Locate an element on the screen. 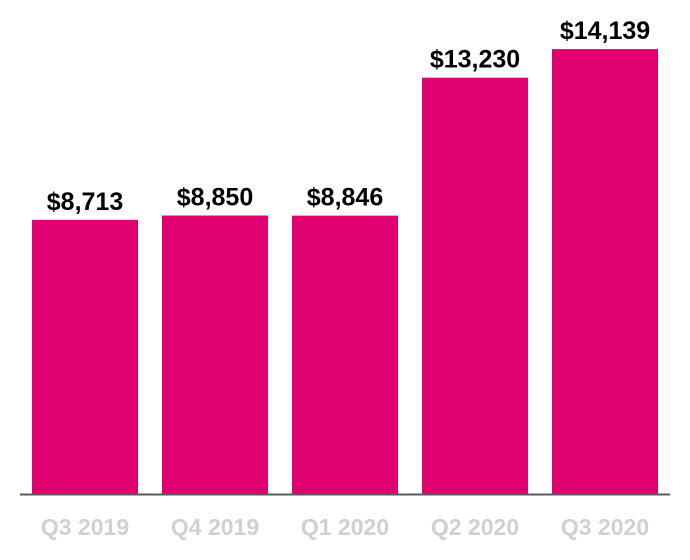 Image resolution: width=690 pixels, height=560 pixels. bar-q3-2020 is located at coordinates (605, 271).